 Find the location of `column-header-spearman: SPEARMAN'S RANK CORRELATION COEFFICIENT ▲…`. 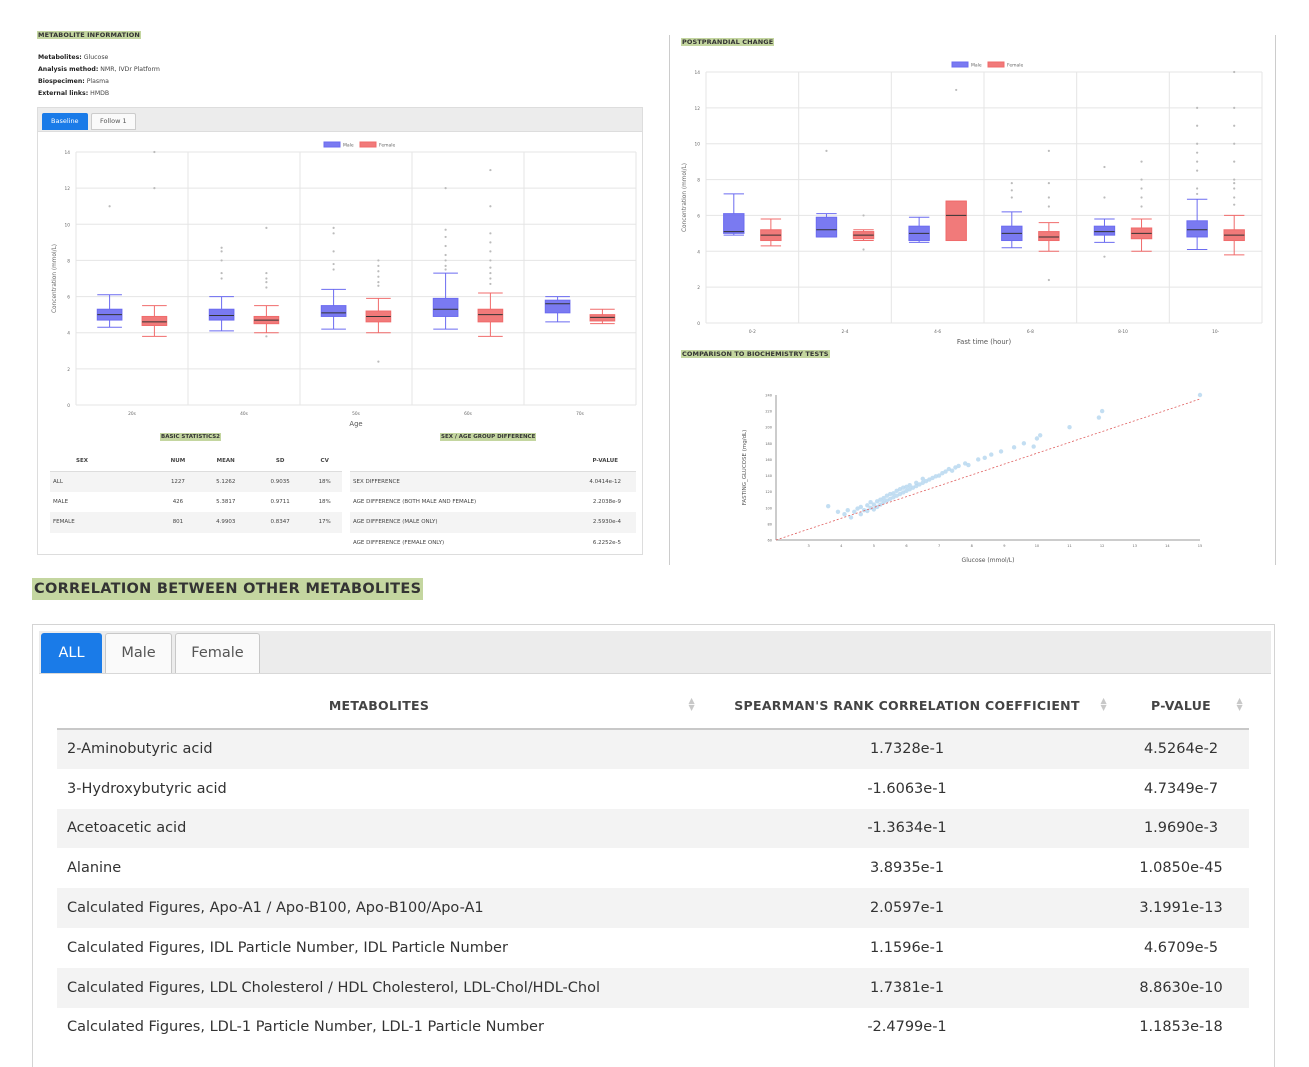

column-header-spearman: SPEARMAN'S RANK CORRELATION COEFFICIENT ▲… is located at coordinates (907, 706).